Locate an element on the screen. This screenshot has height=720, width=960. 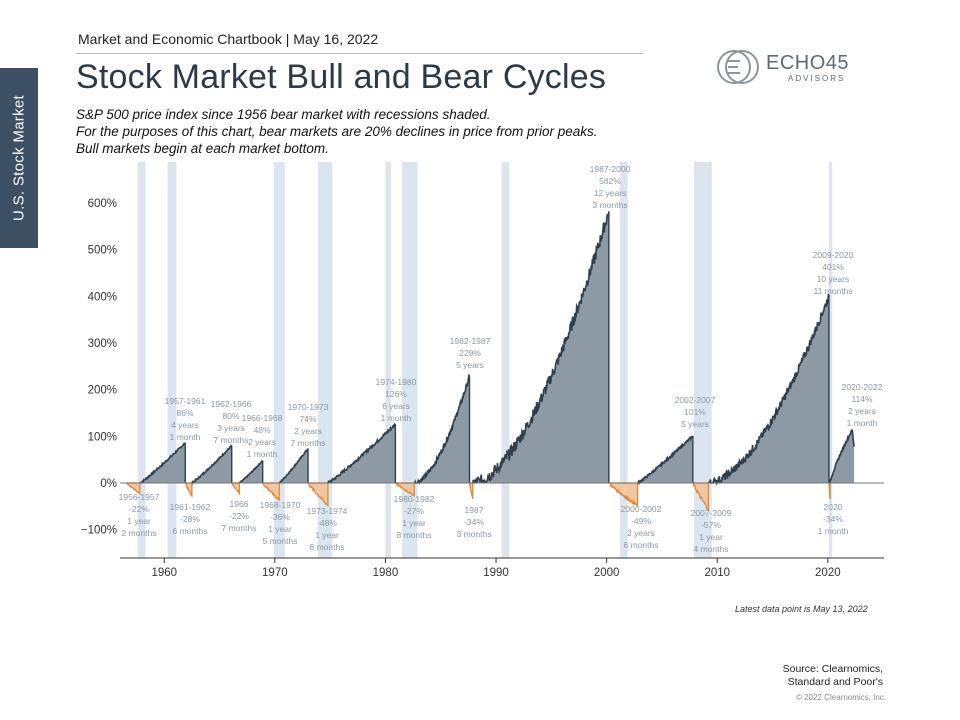
y-tick-label-0: 600% is located at coordinates (102, 204).